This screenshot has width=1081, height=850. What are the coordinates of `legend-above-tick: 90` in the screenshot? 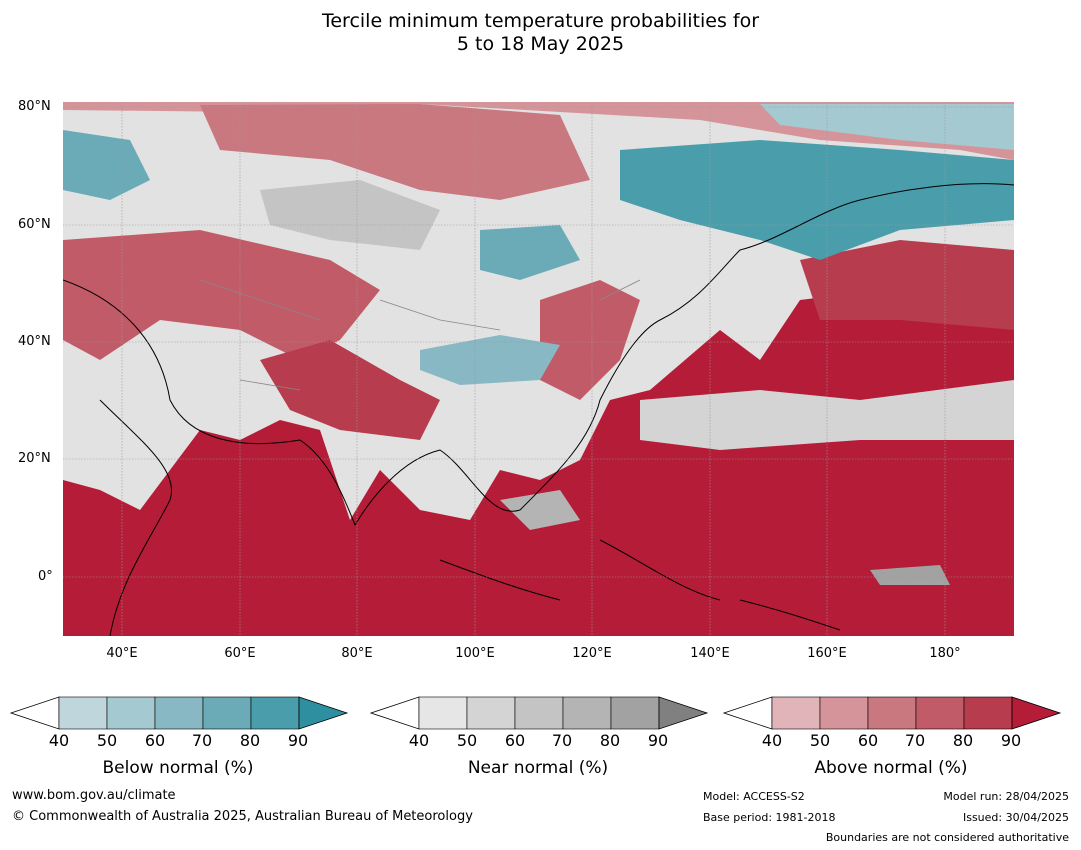 It's located at (1011, 740).